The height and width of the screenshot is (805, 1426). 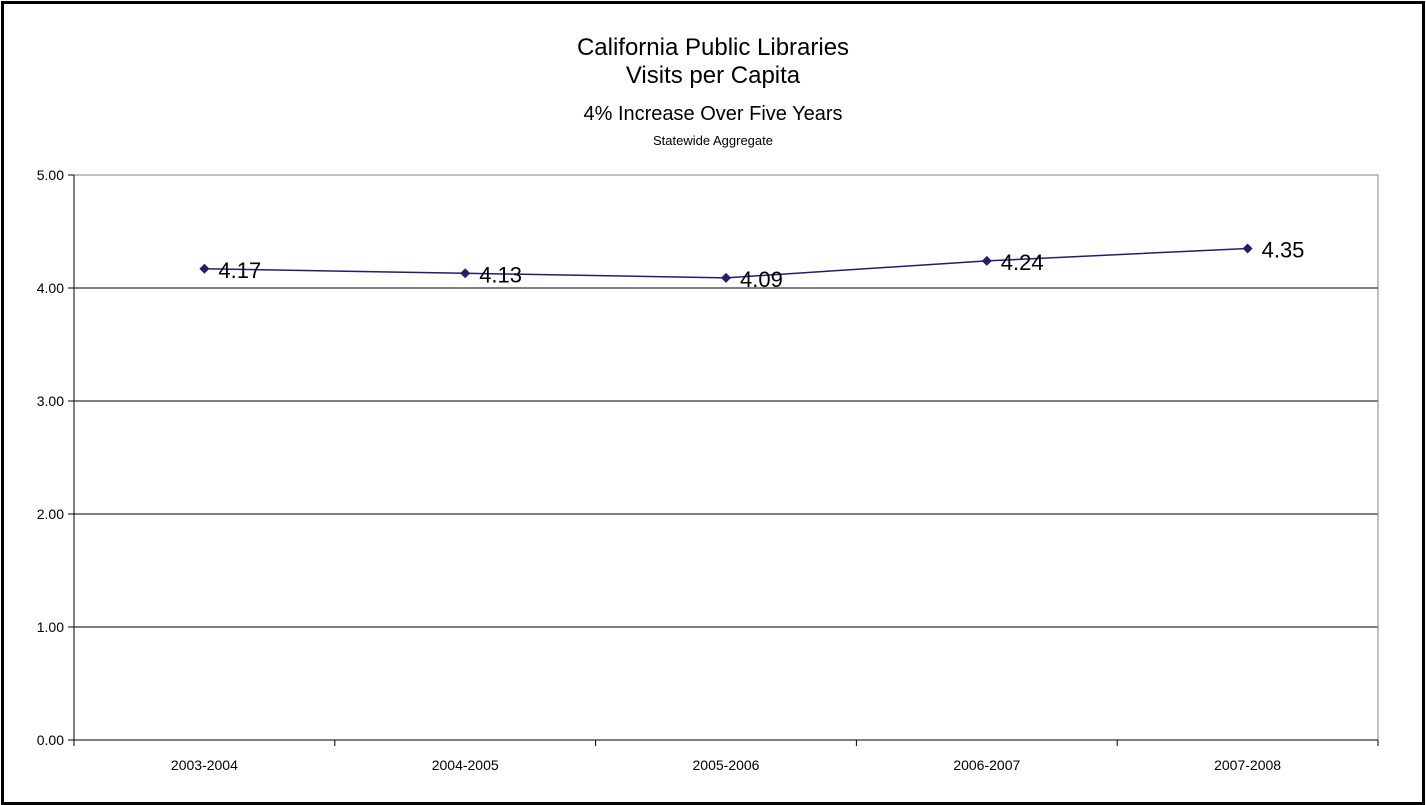 I want to click on y-tick-label: 4.00, so click(x=50, y=288).